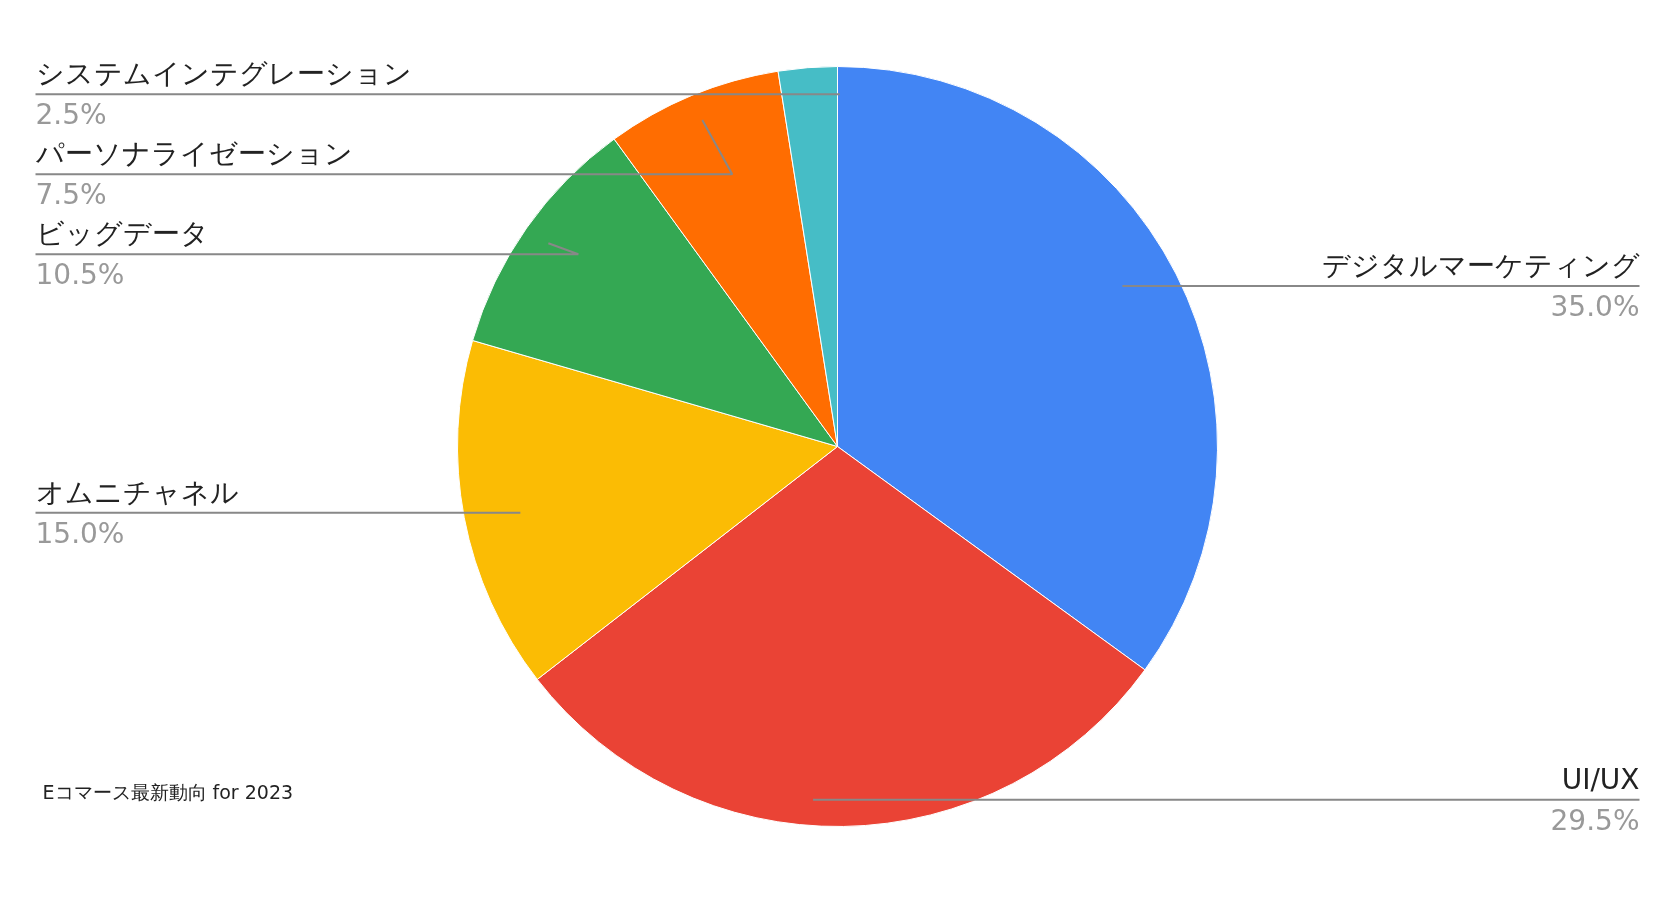  What do you see at coordinates (71, 195) in the screenshot?
I see `data-label: 7.5%` at bounding box center [71, 195].